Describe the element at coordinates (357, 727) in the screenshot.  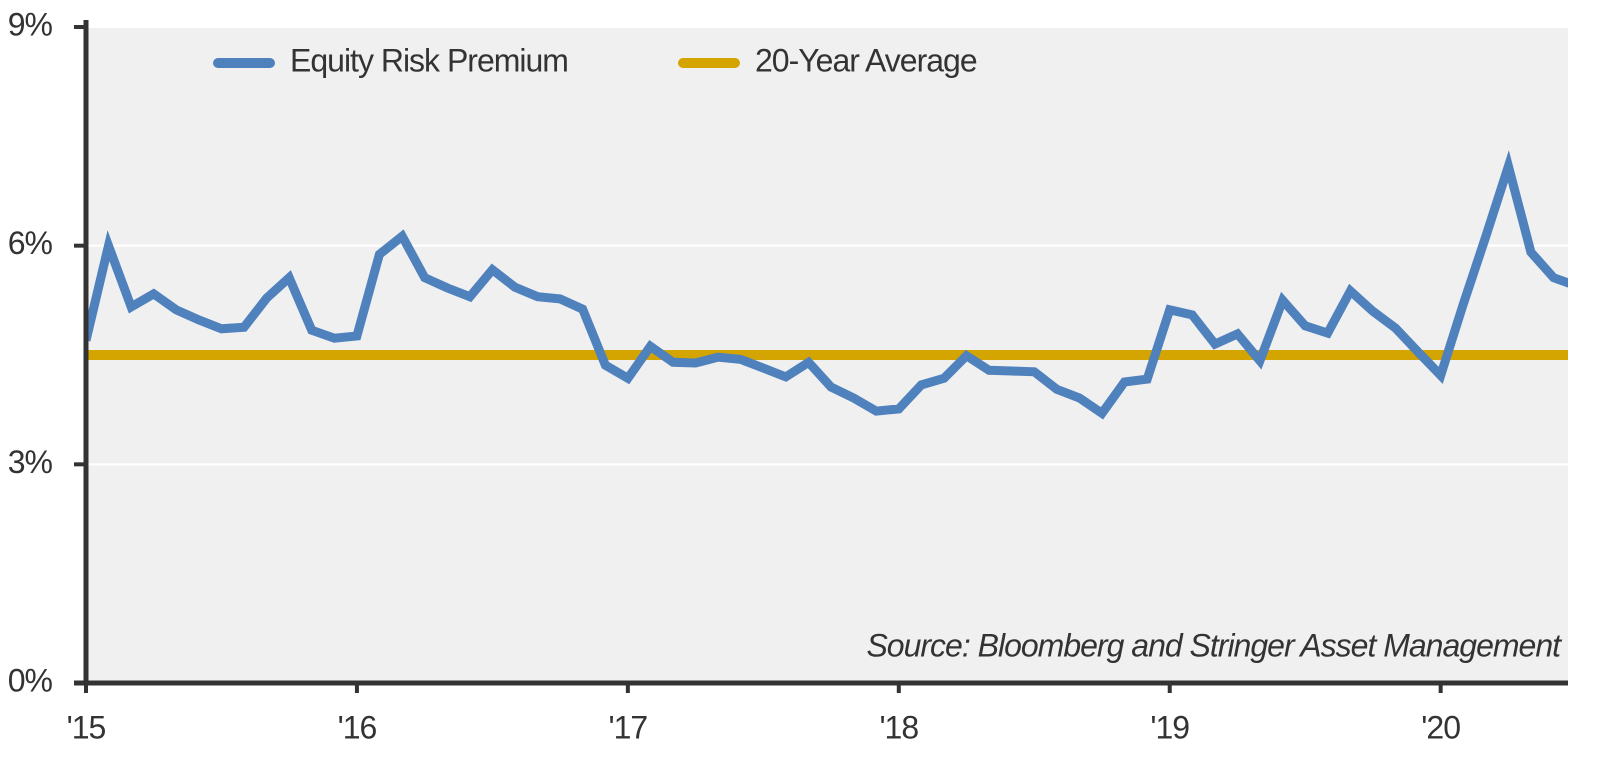
I see `x-tick-label: '16` at that location.